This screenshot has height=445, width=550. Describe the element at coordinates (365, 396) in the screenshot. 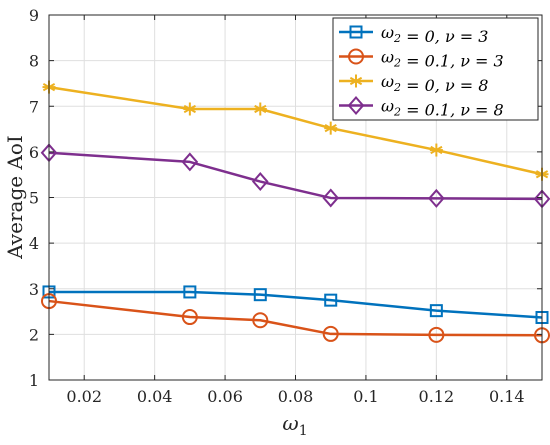

I see `x-tick-label: 0.1` at that location.